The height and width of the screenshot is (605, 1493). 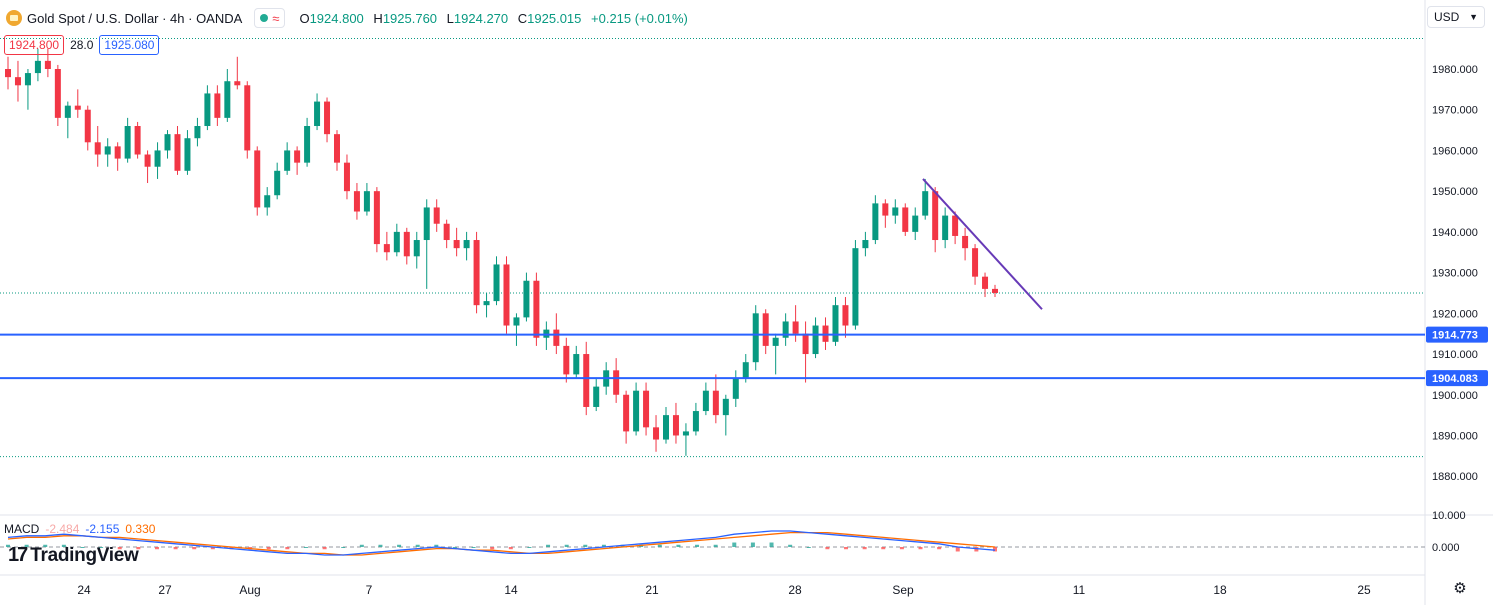 What do you see at coordinates (270, 18) in the screenshot?
I see `market-status-badge: ≈` at bounding box center [270, 18].